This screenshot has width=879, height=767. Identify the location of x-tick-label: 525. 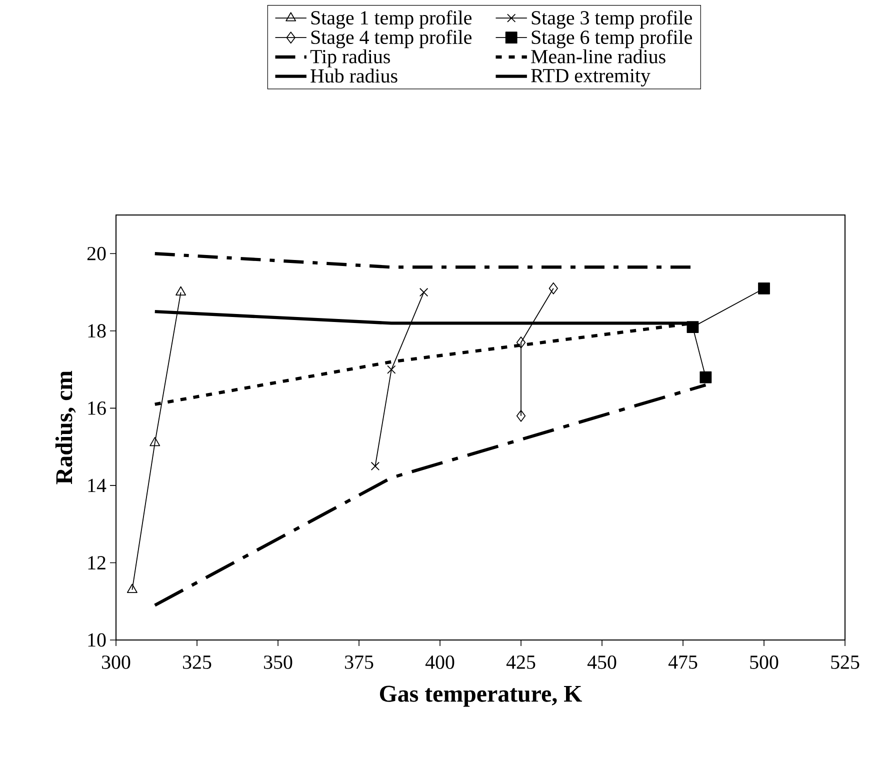
(845, 662).